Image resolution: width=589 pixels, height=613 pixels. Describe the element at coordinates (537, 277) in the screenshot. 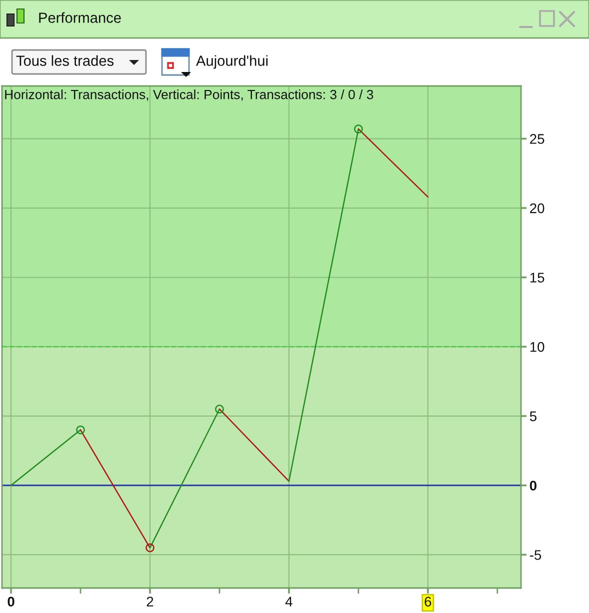

I see `y-tick-label: 15` at that location.